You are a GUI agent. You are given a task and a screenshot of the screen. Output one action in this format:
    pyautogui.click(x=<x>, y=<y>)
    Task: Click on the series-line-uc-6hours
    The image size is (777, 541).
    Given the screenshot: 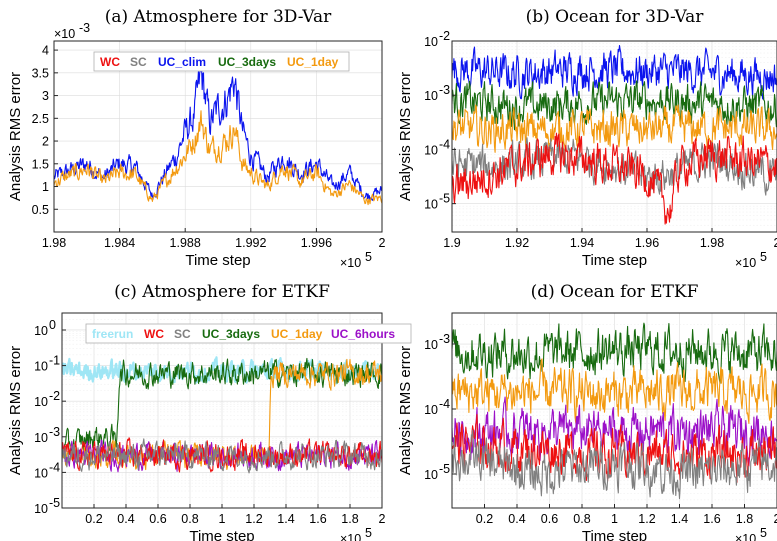 What is the action you would take?
    pyautogui.click(x=614, y=431)
    